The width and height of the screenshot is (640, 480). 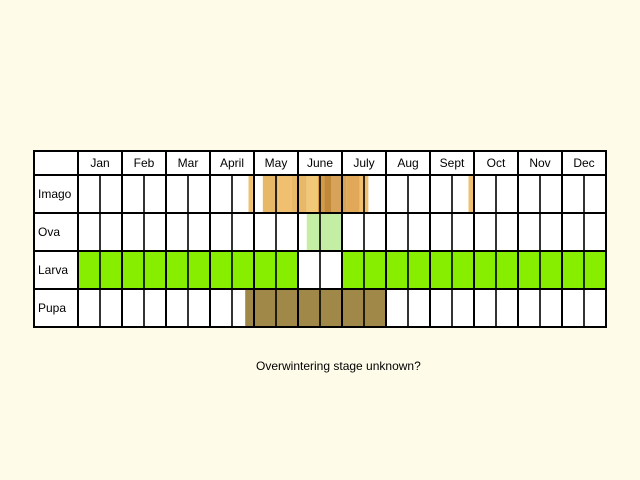 I want to click on row-label-imago: Imago, so click(x=55, y=194).